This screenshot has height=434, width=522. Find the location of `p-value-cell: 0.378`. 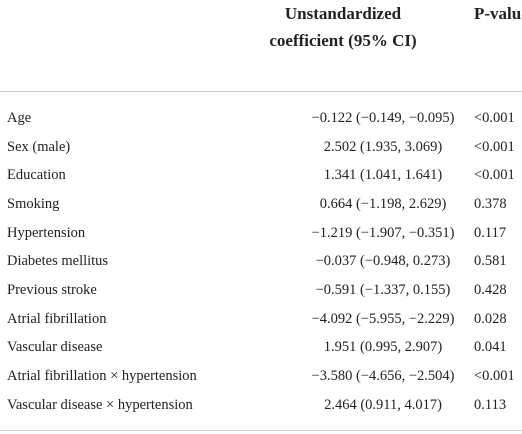

p-value-cell: 0.378 is located at coordinates (490, 203).